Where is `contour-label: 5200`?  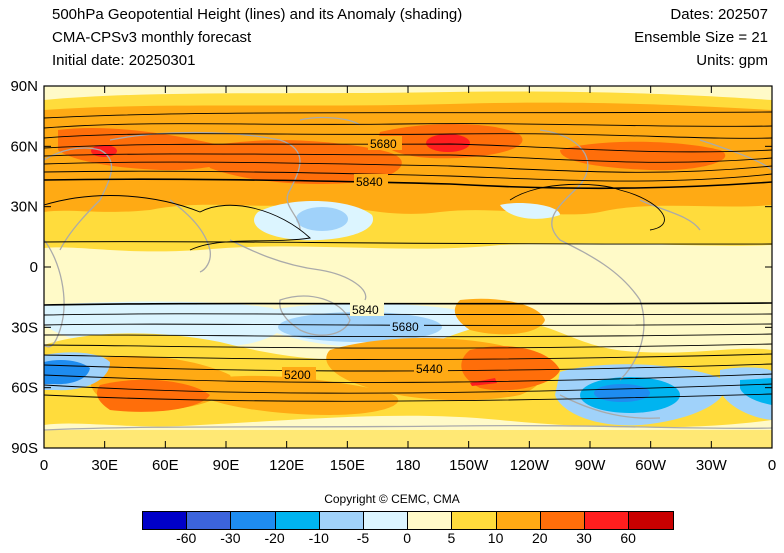
contour-label: 5200 is located at coordinates (297, 375).